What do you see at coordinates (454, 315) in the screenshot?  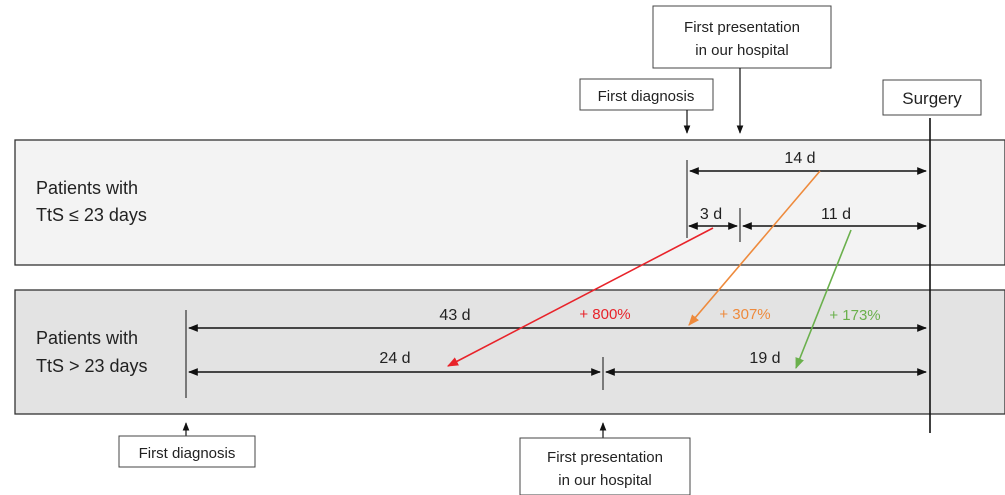 I see `group2-total-label: 43 d` at bounding box center [454, 315].